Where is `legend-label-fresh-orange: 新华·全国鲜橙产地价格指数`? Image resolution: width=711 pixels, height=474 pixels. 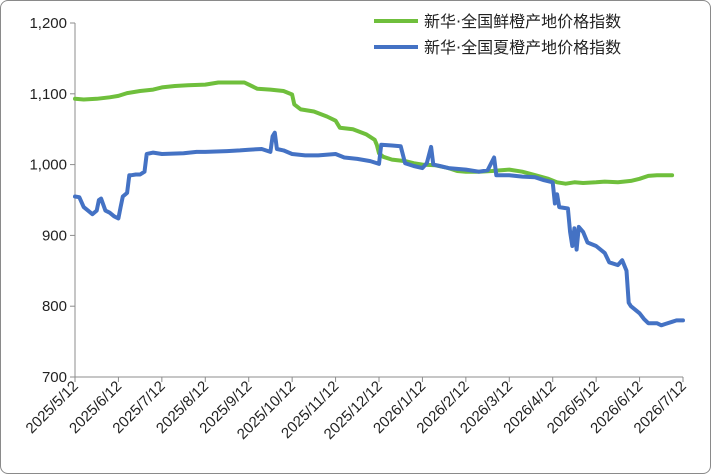
legend-label-fresh-orange: 新华·全国鲜橙产地价格指数 is located at coordinates (522, 21).